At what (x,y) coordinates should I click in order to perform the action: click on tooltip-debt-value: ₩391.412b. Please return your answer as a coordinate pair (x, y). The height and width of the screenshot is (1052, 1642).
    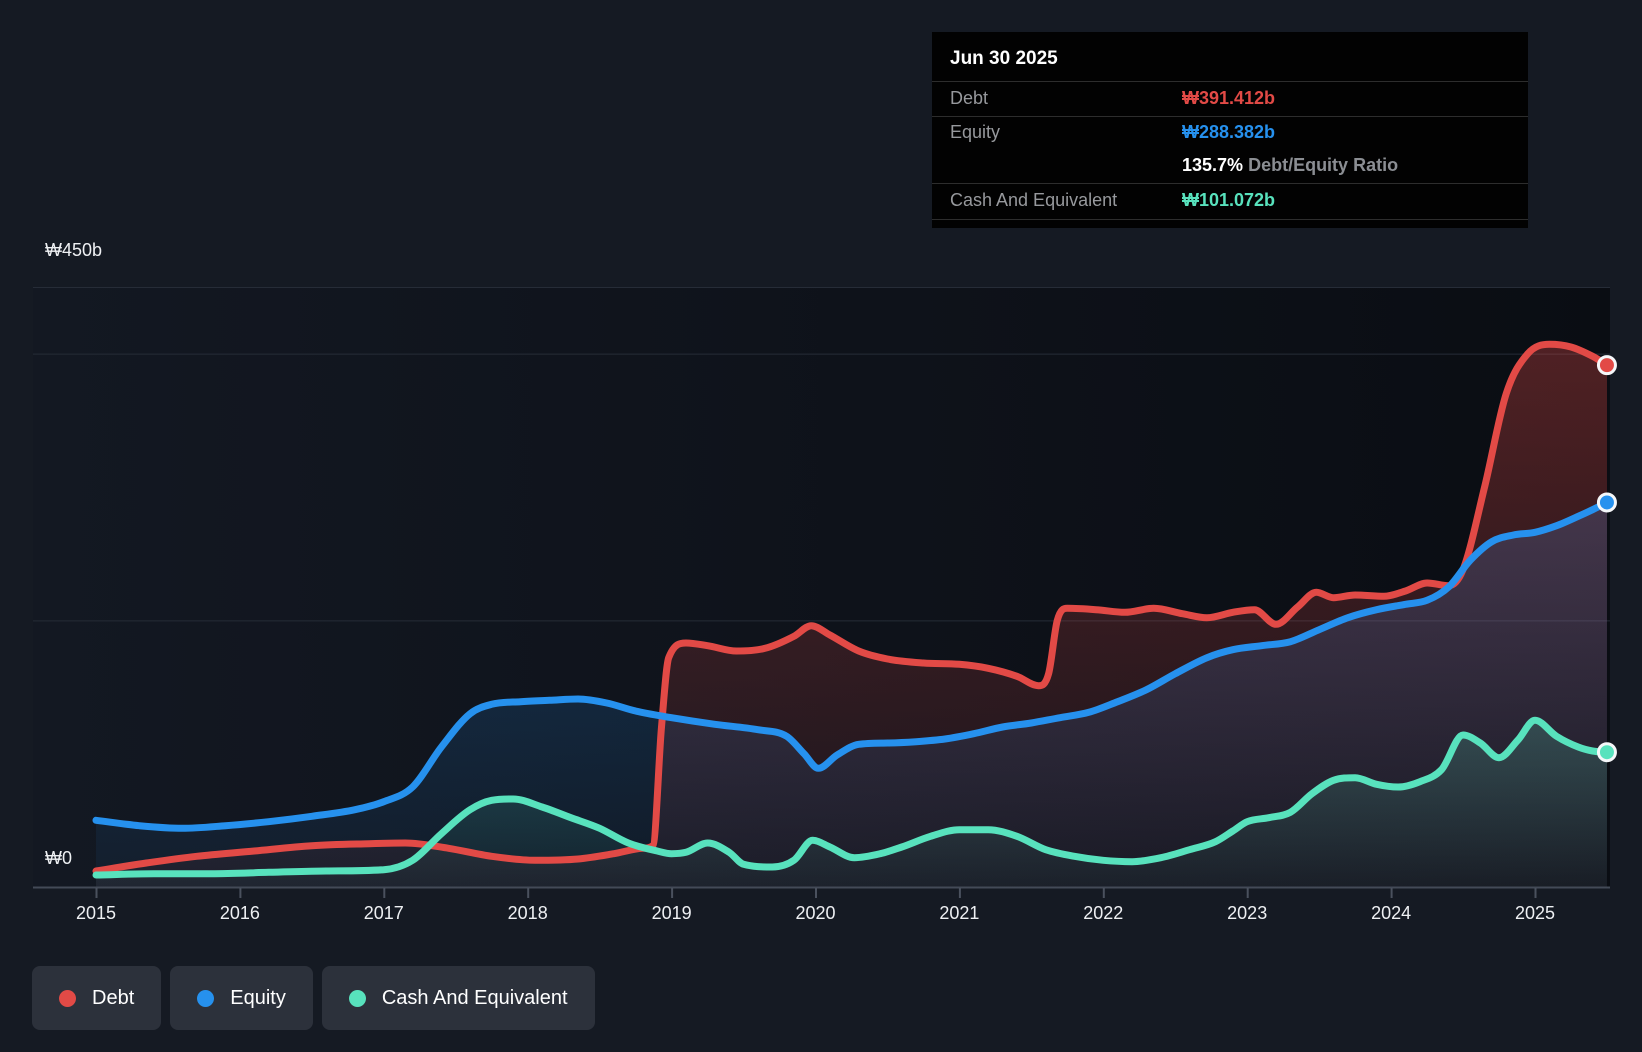
    Looking at the image, I should click on (1229, 98).